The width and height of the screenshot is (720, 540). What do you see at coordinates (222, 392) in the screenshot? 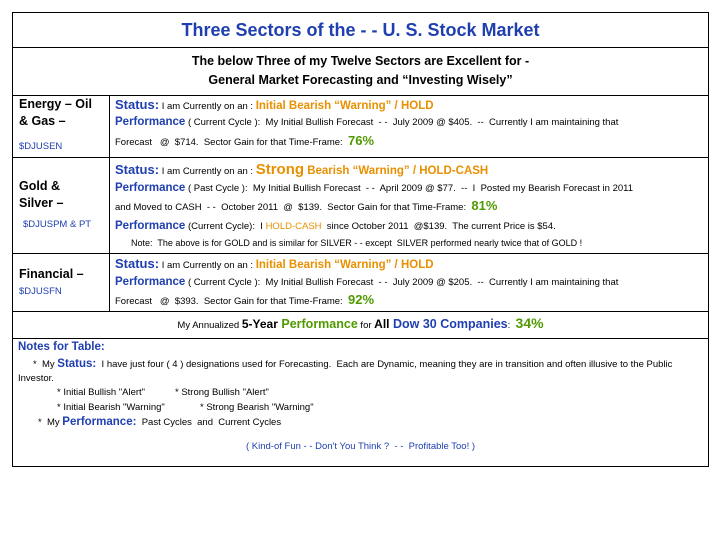
I see `designation: * Strong Bullish "Alert"` at bounding box center [222, 392].